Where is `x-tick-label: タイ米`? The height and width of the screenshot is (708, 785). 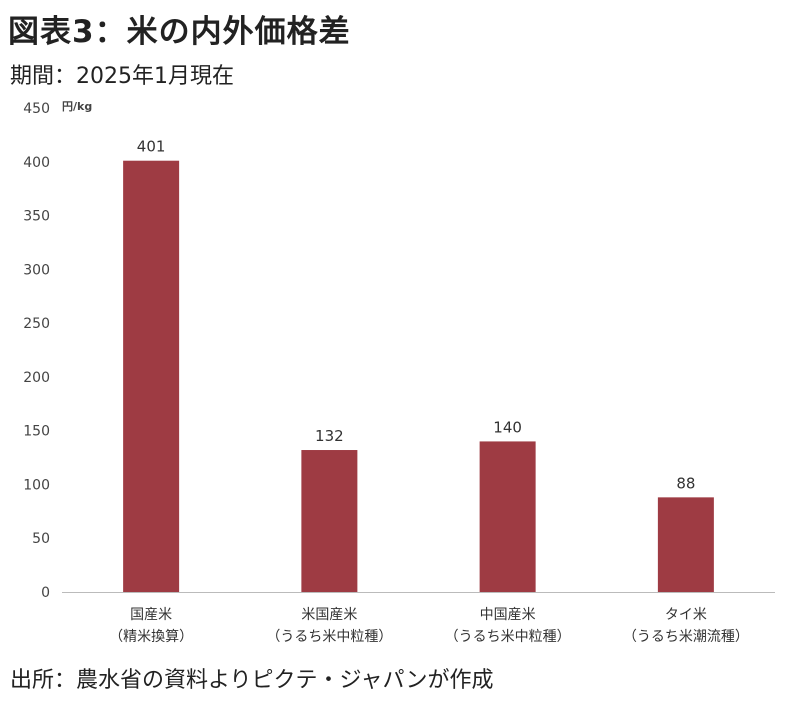
x-tick-label: タイ米 is located at coordinates (686, 615).